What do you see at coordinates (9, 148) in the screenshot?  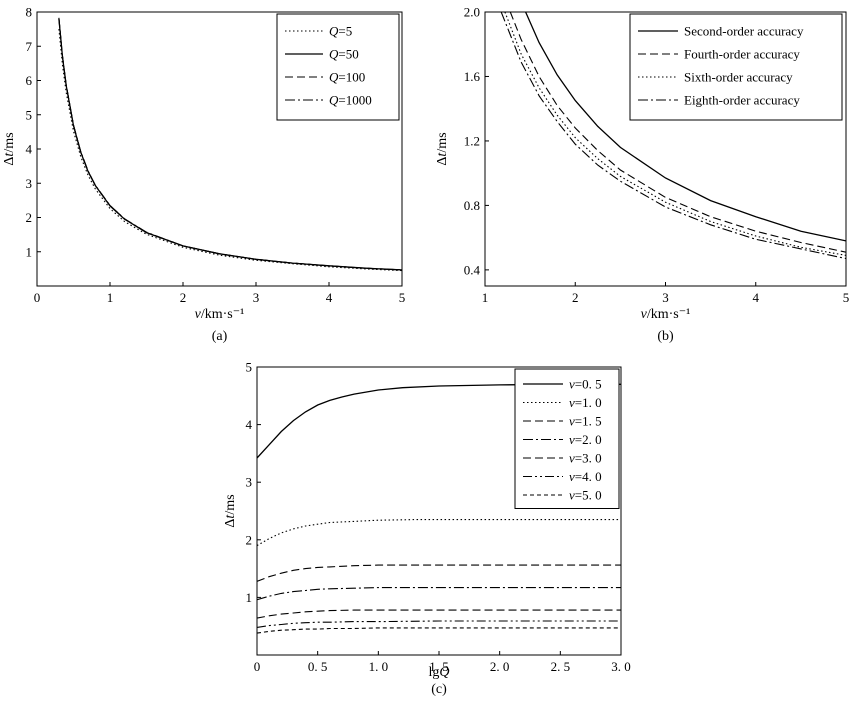 I see `y-axis-label-a: Δt/ms` at bounding box center [9, 148].